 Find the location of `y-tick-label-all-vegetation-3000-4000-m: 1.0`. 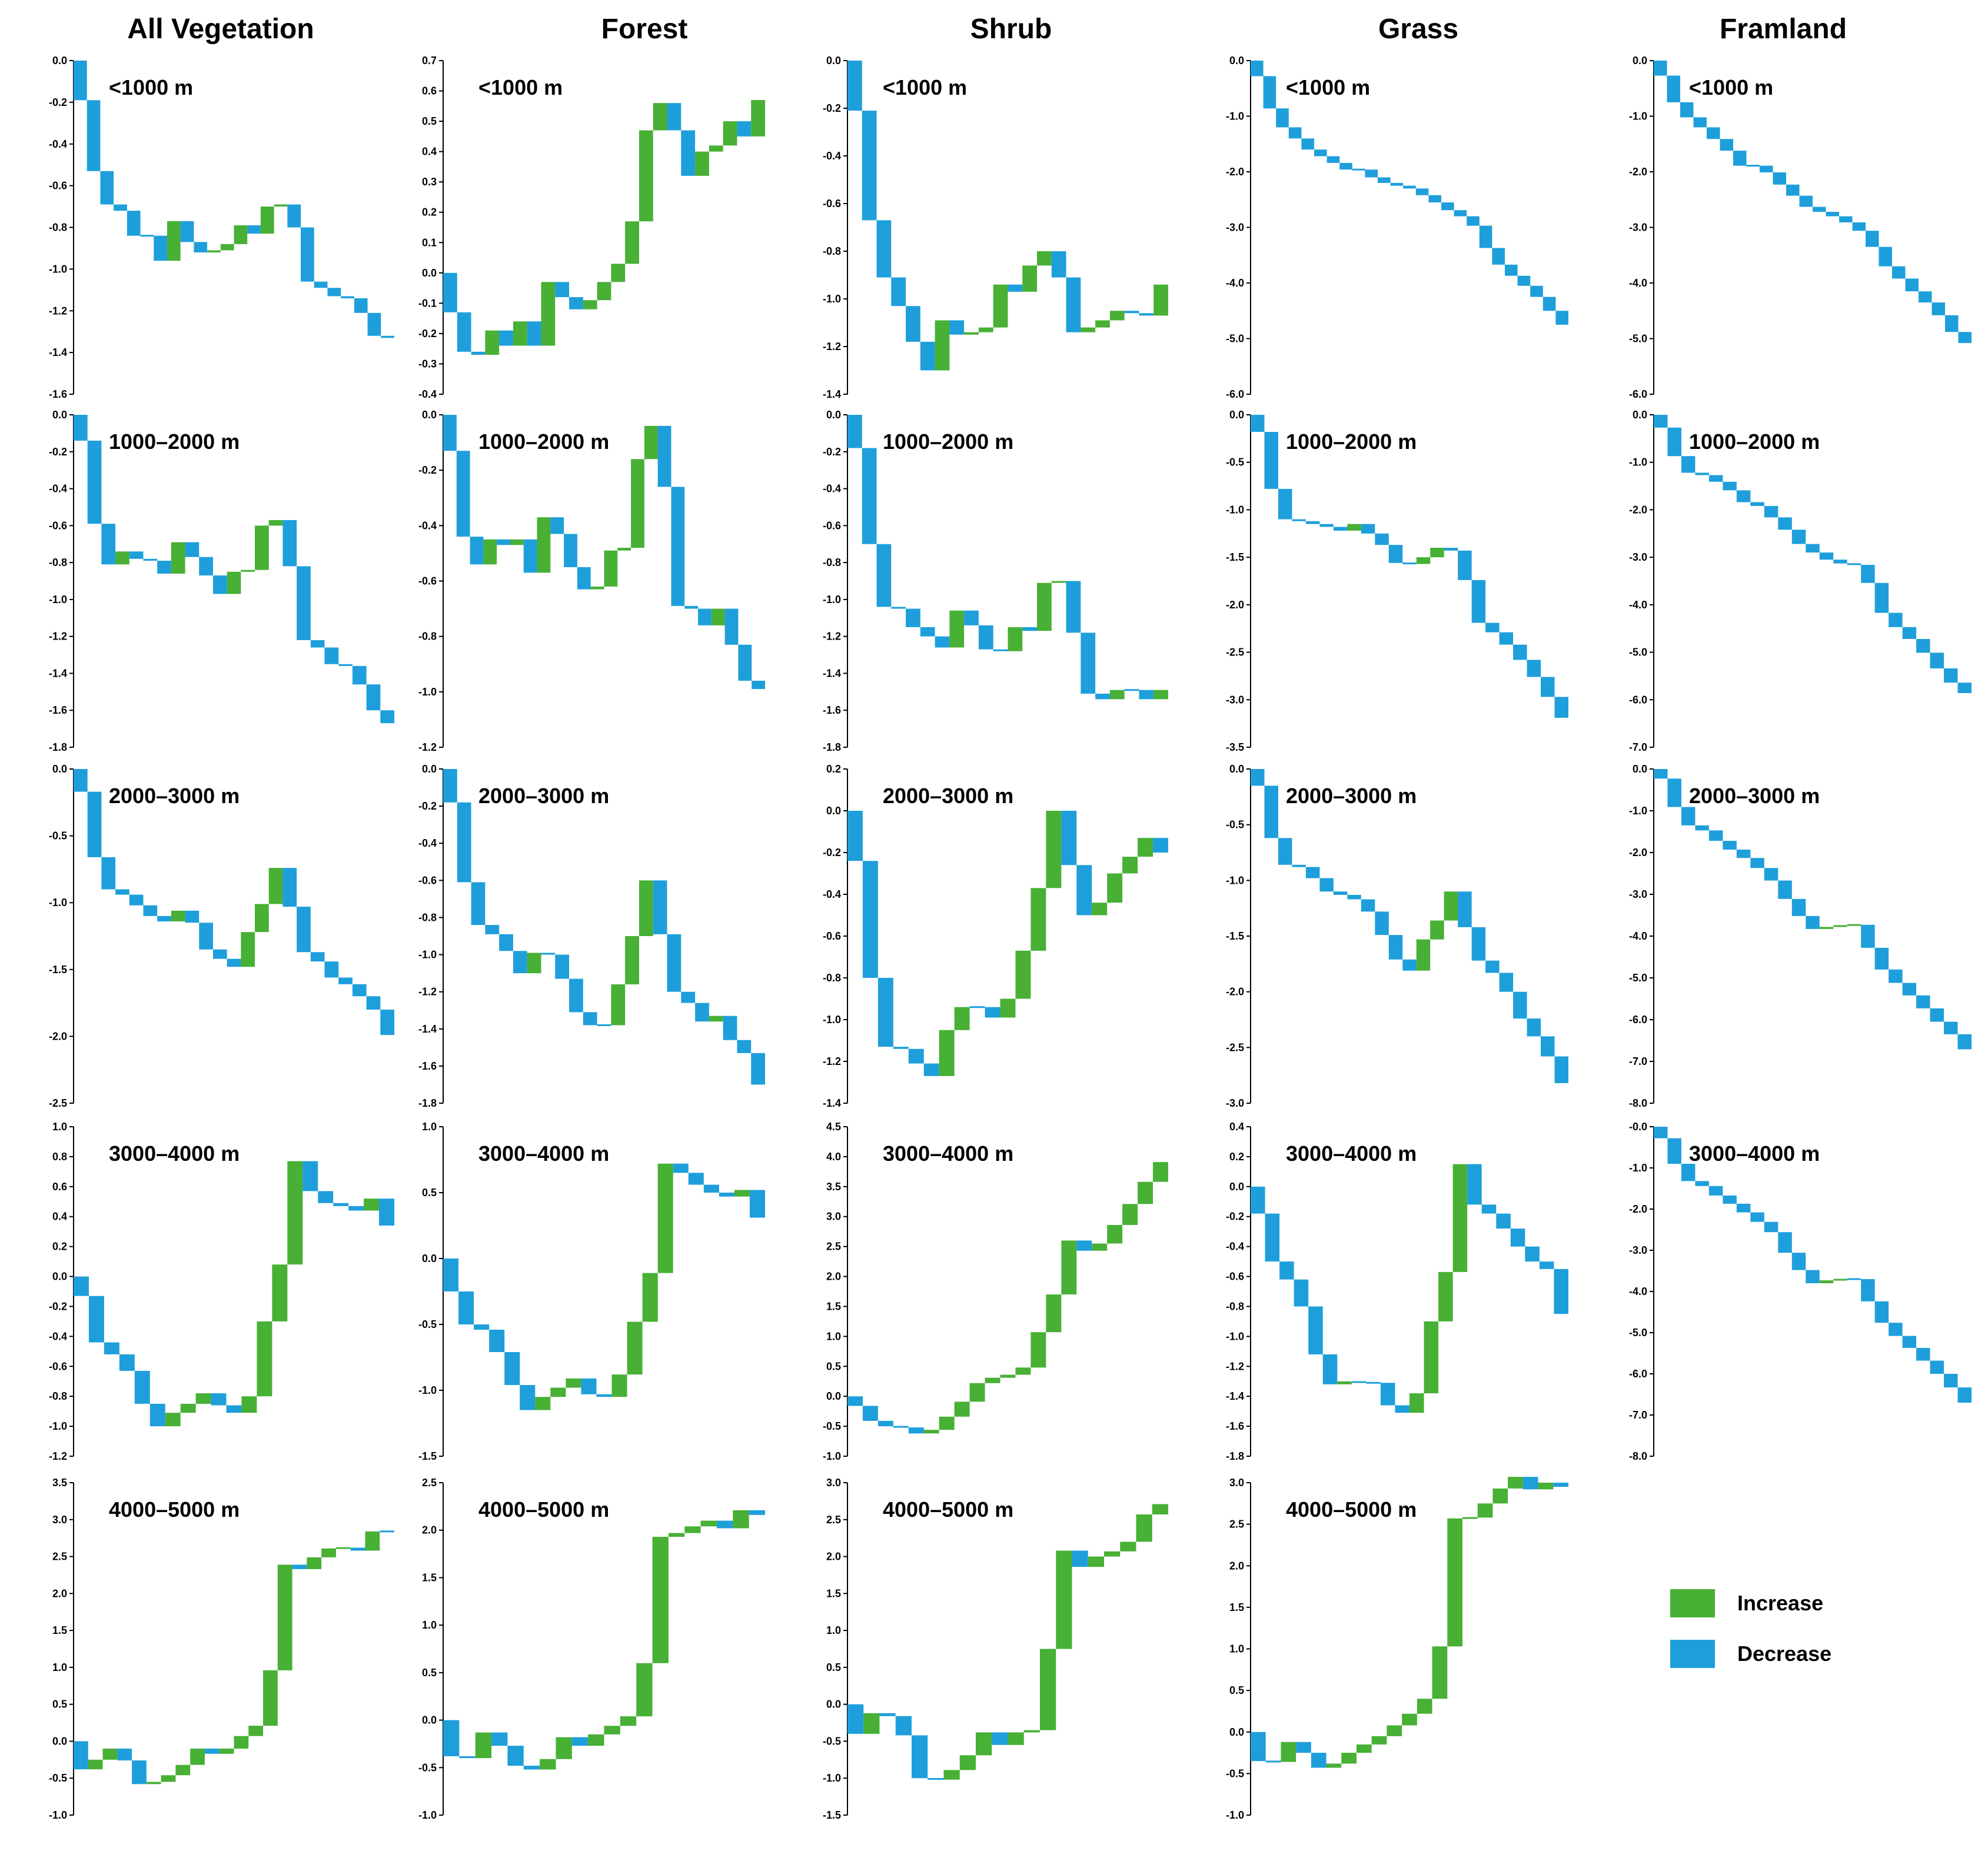

y-tick-label-all-vegetation-3000-4000-m: 1.0 is located at coordinates (59, 1127).